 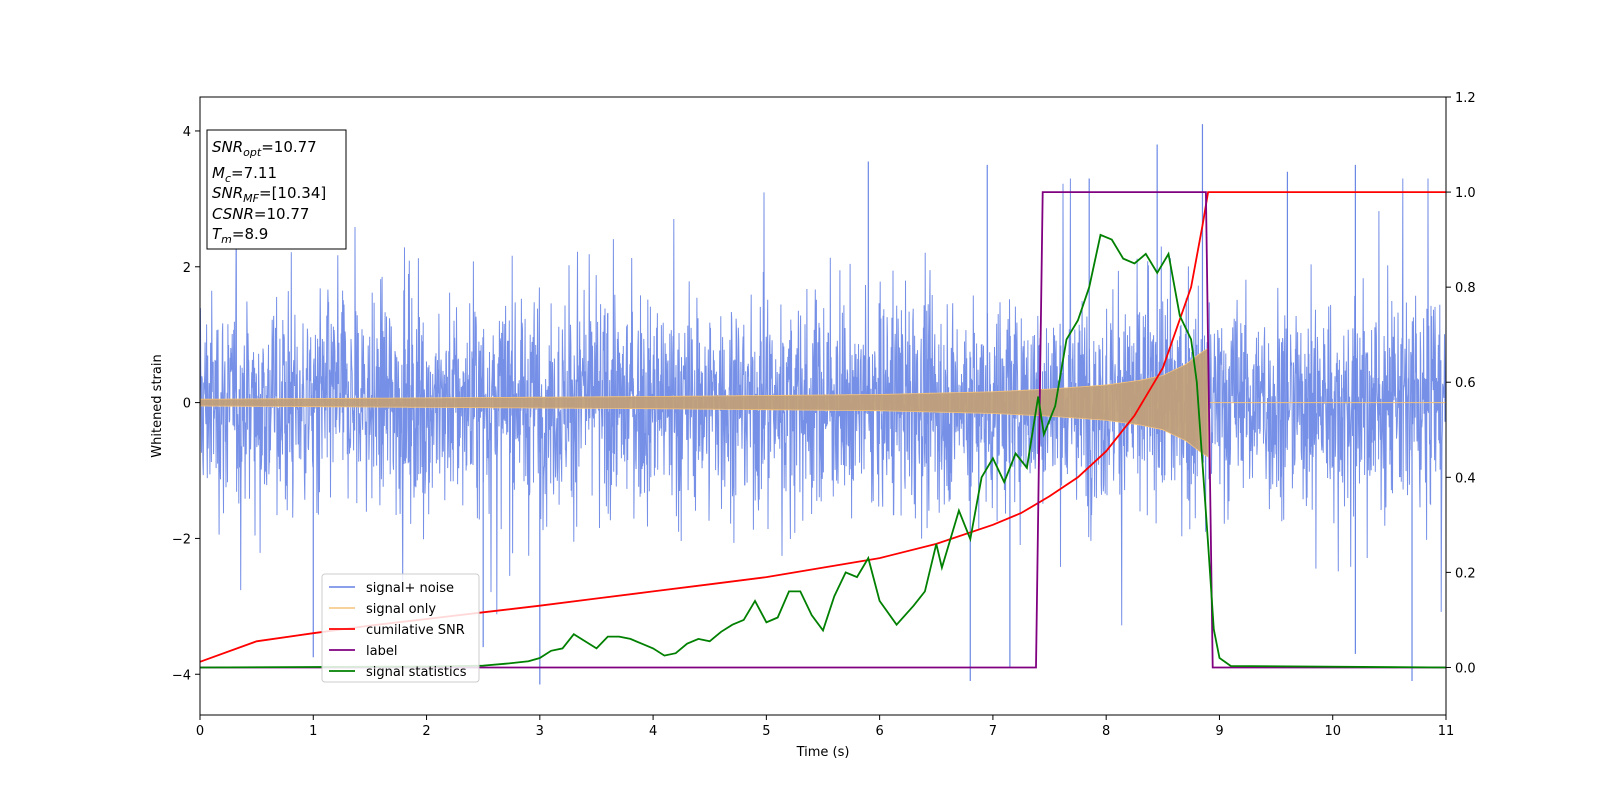 I want to click on info-box-frame, so click(x=276, y=189).